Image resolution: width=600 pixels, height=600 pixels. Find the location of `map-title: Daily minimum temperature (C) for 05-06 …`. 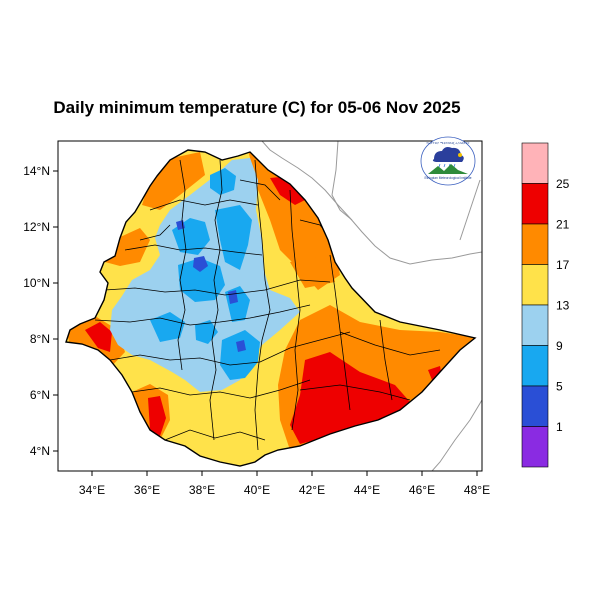

map-title: Daily minimum temperature (C) for 05-06 … is located at coordinates (256, 107).